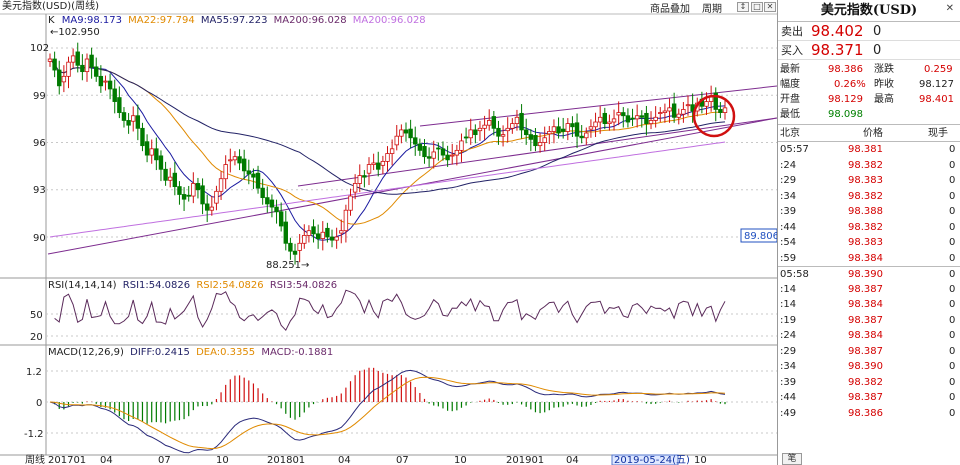  Describe the element at coordinates (36, 315) in the screenshot. I see `rsi-ytick-50: 50` at that location.